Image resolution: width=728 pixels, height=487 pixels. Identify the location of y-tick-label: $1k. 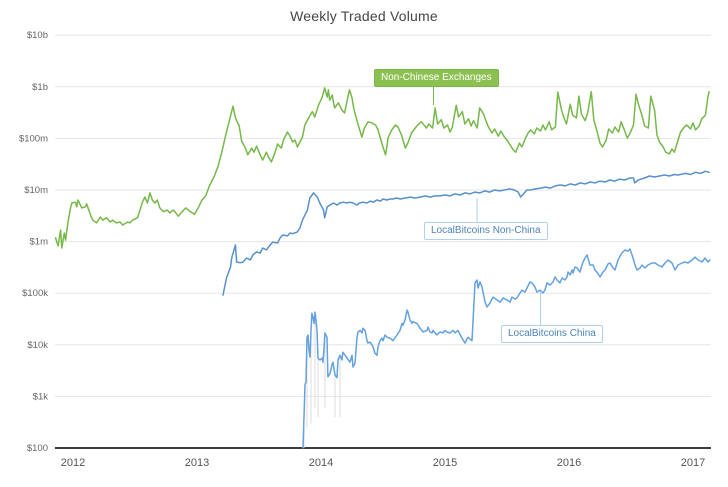
(41, 396).